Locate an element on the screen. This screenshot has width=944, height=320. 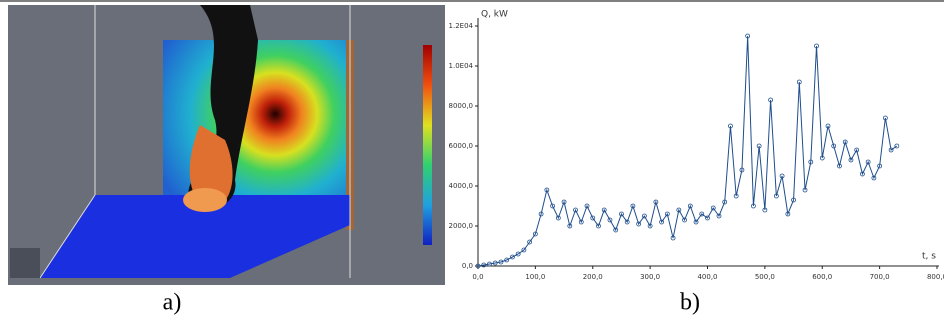
y-tick-label: 4000,0 is located at coordinates (461, 186).